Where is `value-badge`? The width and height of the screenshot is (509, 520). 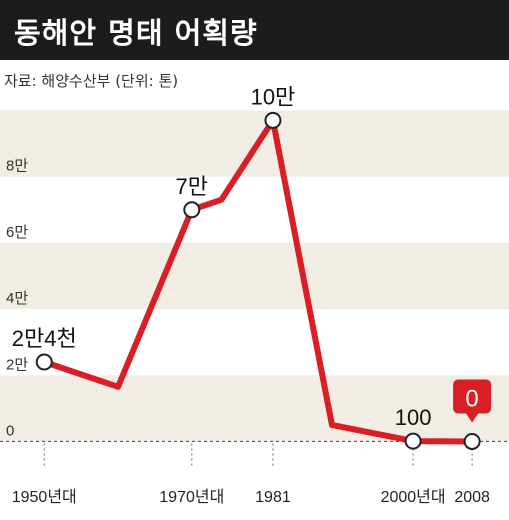
value-badge is located at coordinates (472, 396).